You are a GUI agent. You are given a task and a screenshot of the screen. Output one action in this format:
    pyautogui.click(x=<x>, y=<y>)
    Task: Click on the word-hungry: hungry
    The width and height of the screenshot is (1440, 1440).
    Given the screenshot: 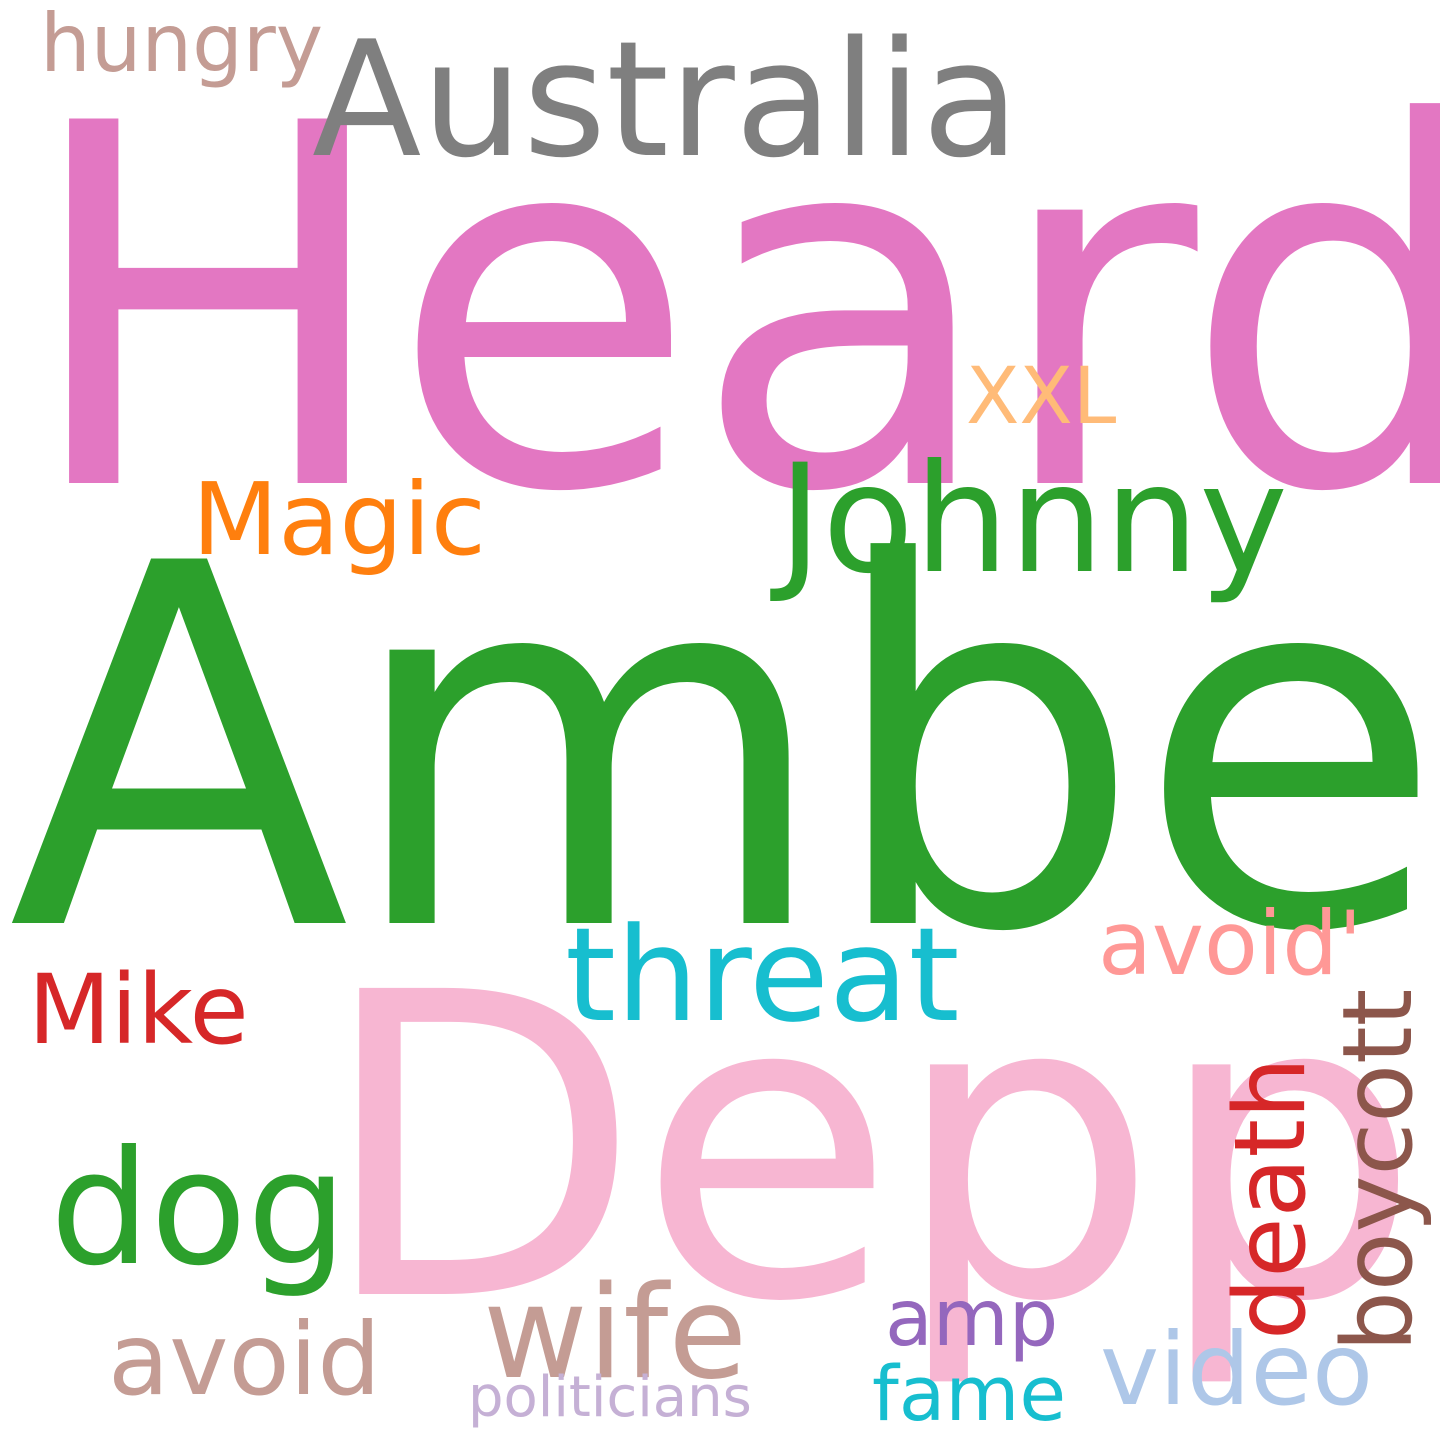 What is the action you would take?
    pyautogui.click(x=182, y=45)
    